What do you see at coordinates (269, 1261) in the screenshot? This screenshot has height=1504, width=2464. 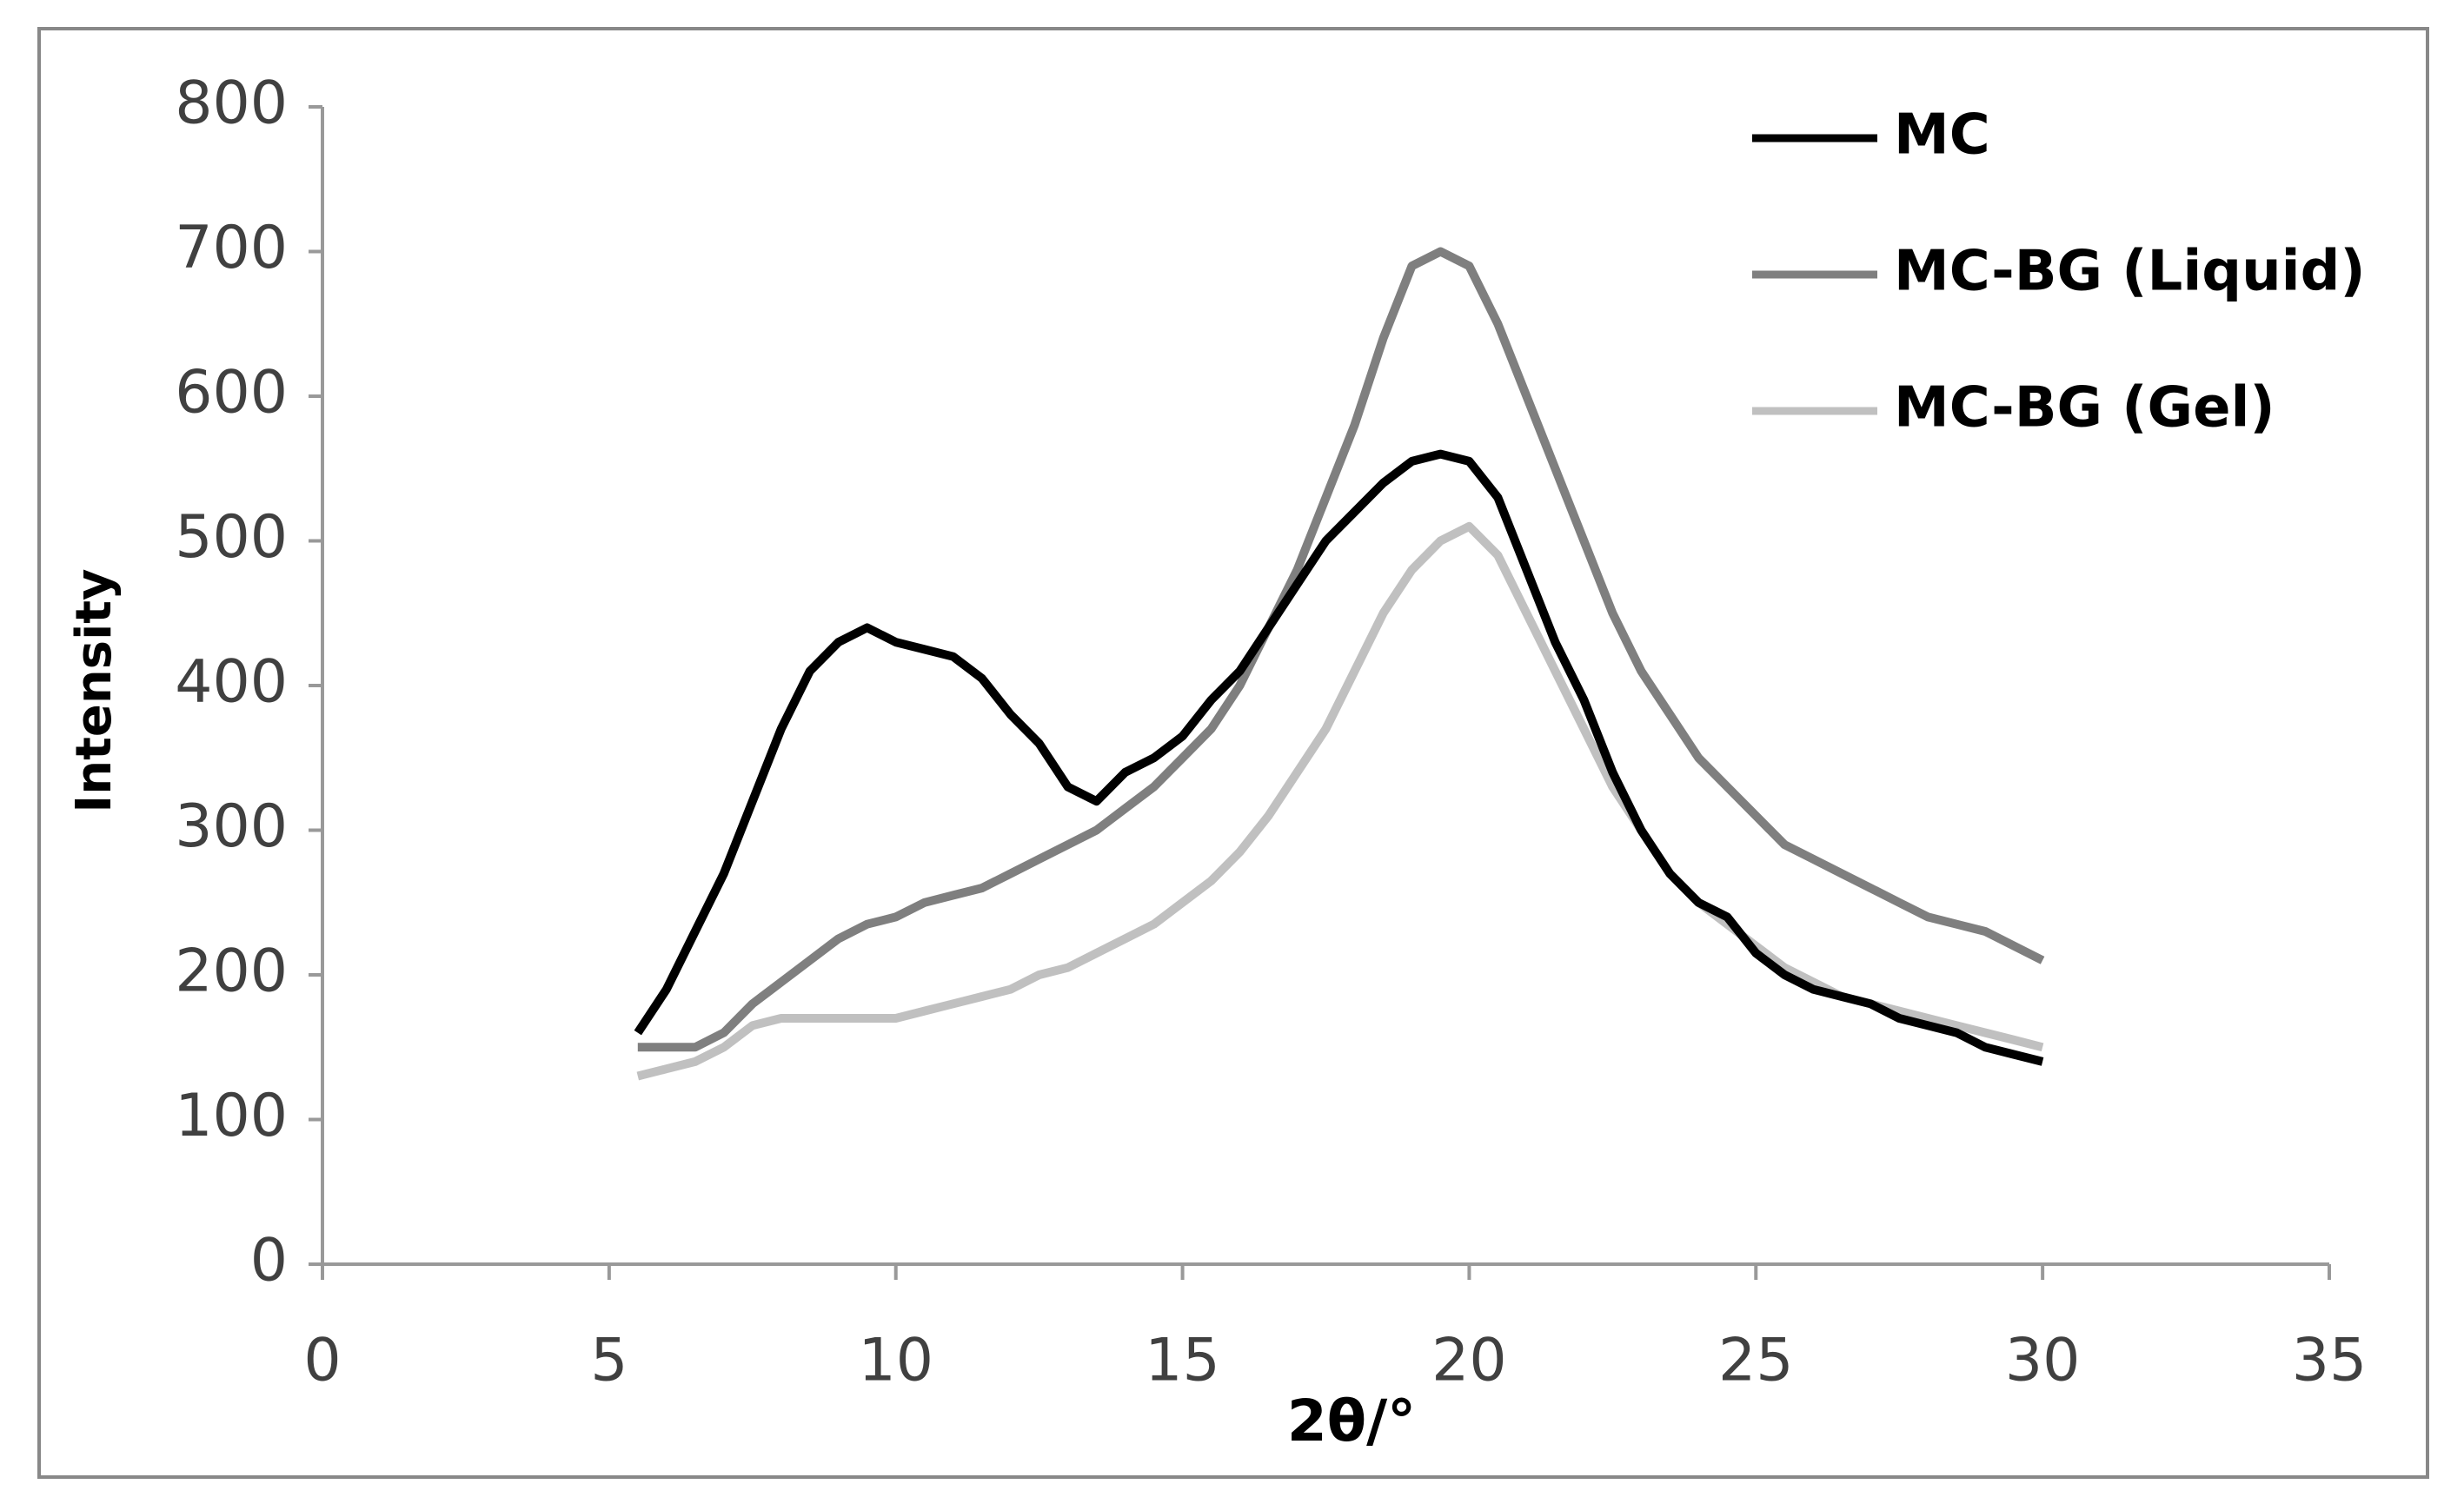 I see `y-tick-label: 0` at bounding box center [269, 1261].